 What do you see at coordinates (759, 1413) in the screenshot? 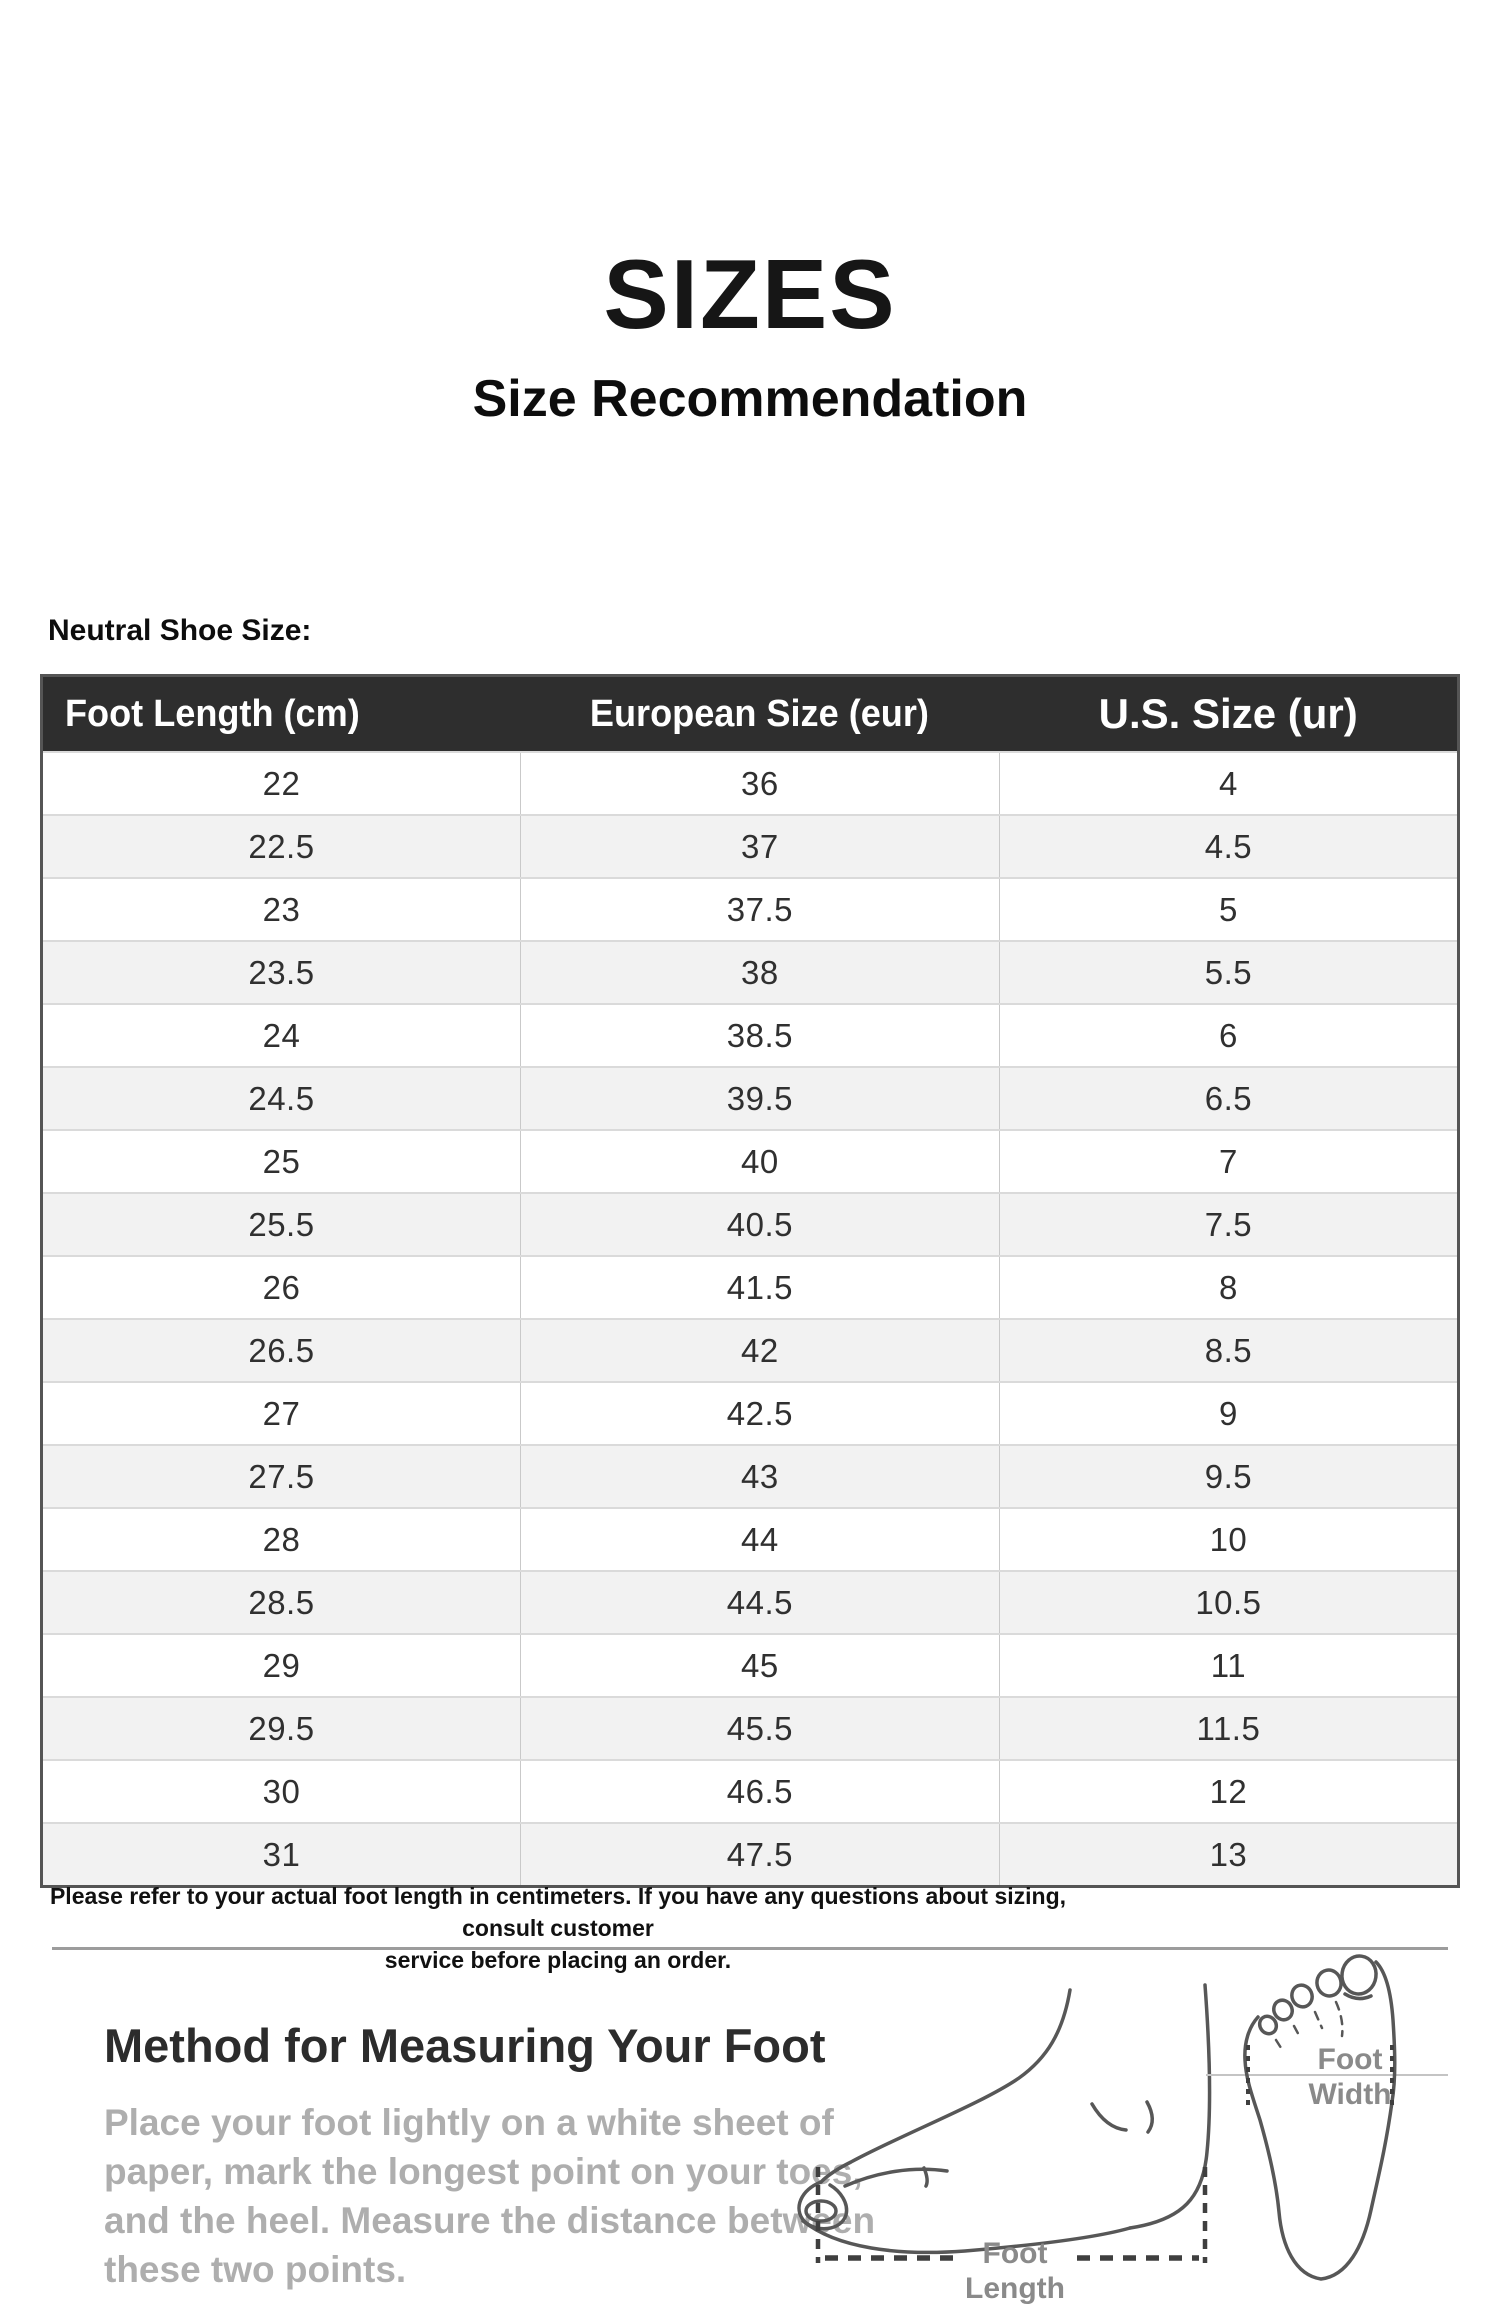
I see `table-cell: 42.5` at bounding box center [759, 1413].